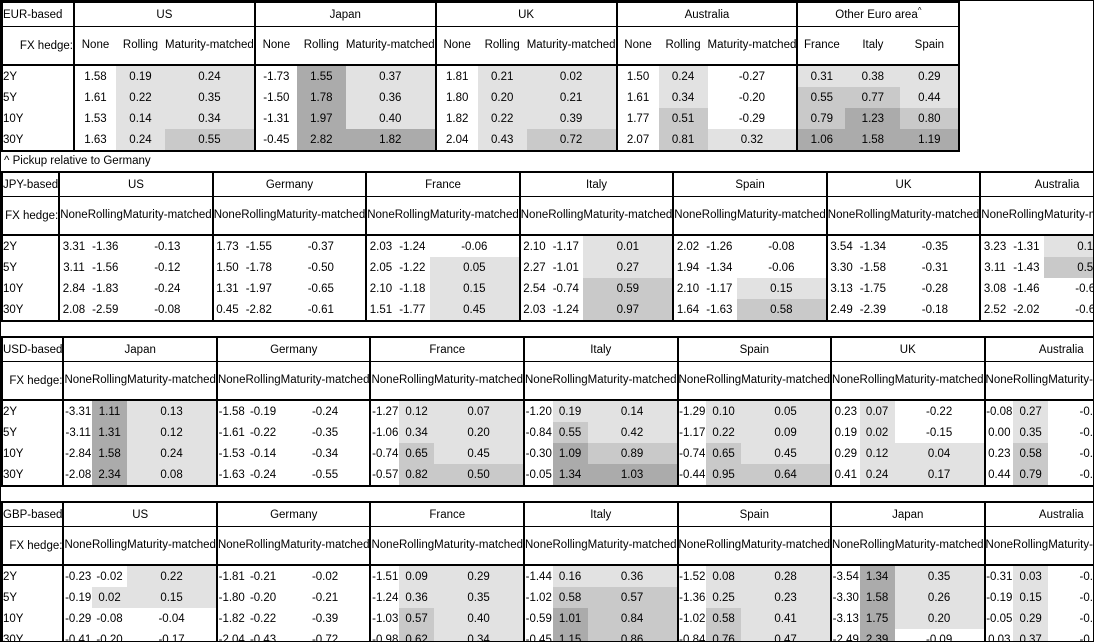  I want to click on value-cell: 1.94, so click(687, 267).